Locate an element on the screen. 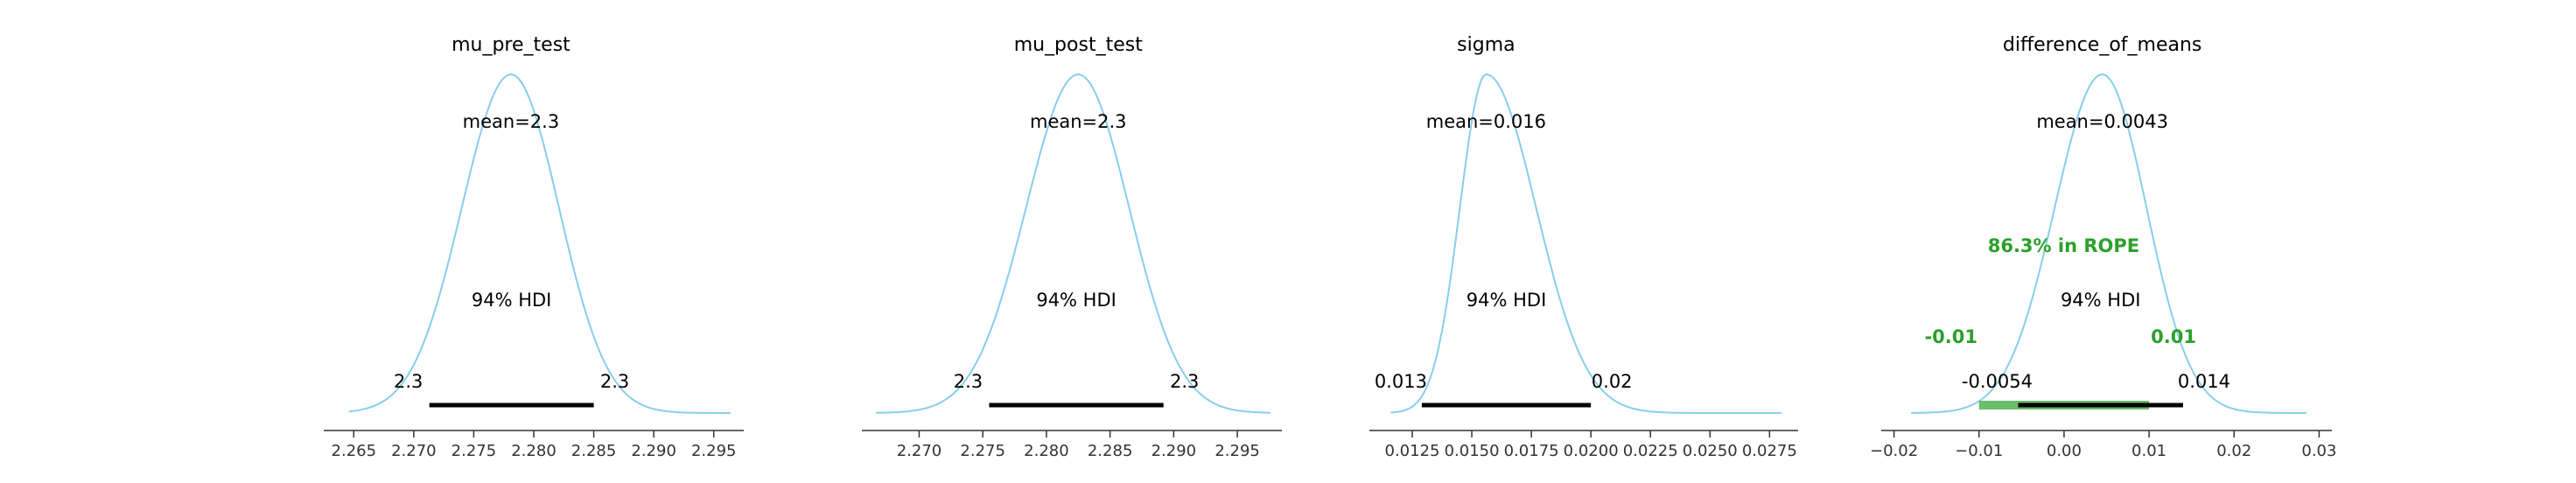 The image size is (2576, 483). rope-upper-label: 0.01 is located at coordinates (2173, 336).